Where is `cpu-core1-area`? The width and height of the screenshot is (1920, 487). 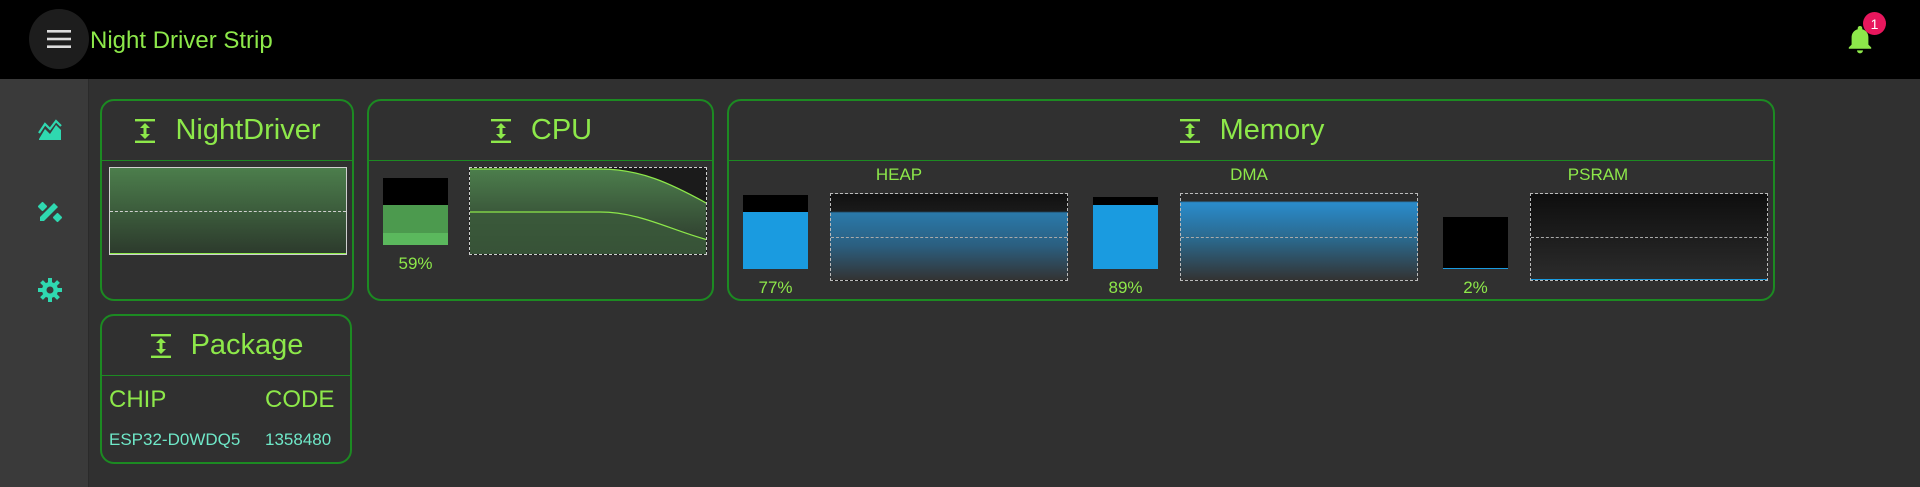
cpu-core1-area is located at coordinates (588, 233).